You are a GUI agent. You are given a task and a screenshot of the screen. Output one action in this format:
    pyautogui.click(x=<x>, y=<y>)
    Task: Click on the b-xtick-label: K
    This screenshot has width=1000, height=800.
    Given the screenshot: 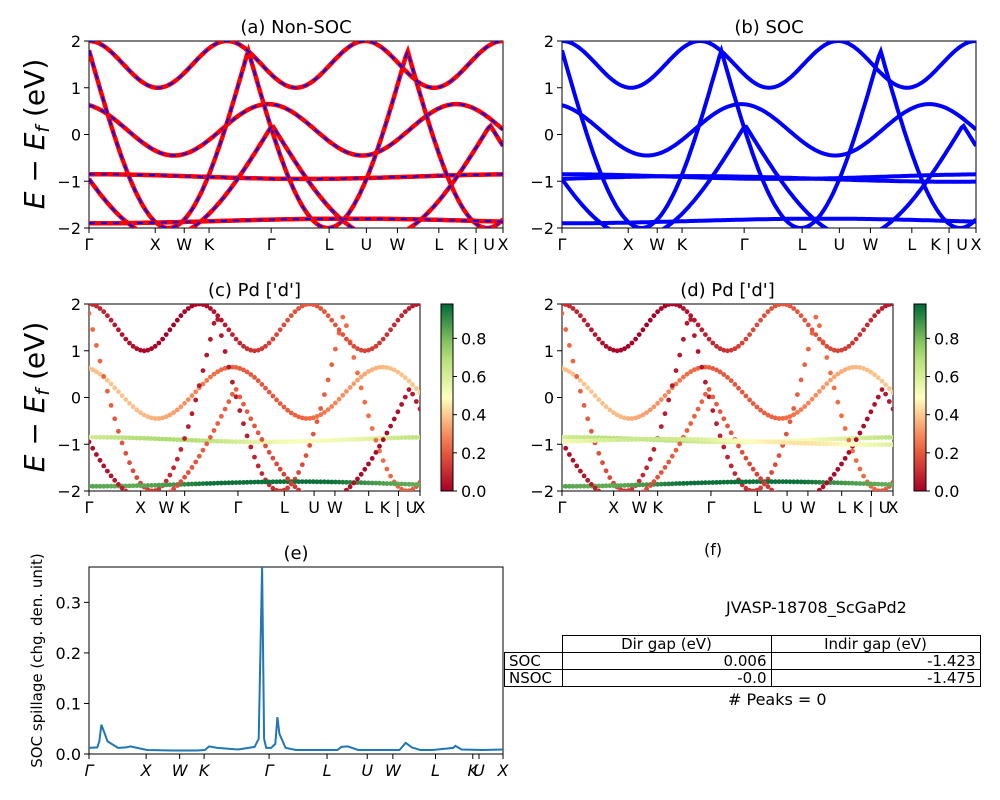 What is the action you would take?
    pyautogui.click(x=682, y=244)
    